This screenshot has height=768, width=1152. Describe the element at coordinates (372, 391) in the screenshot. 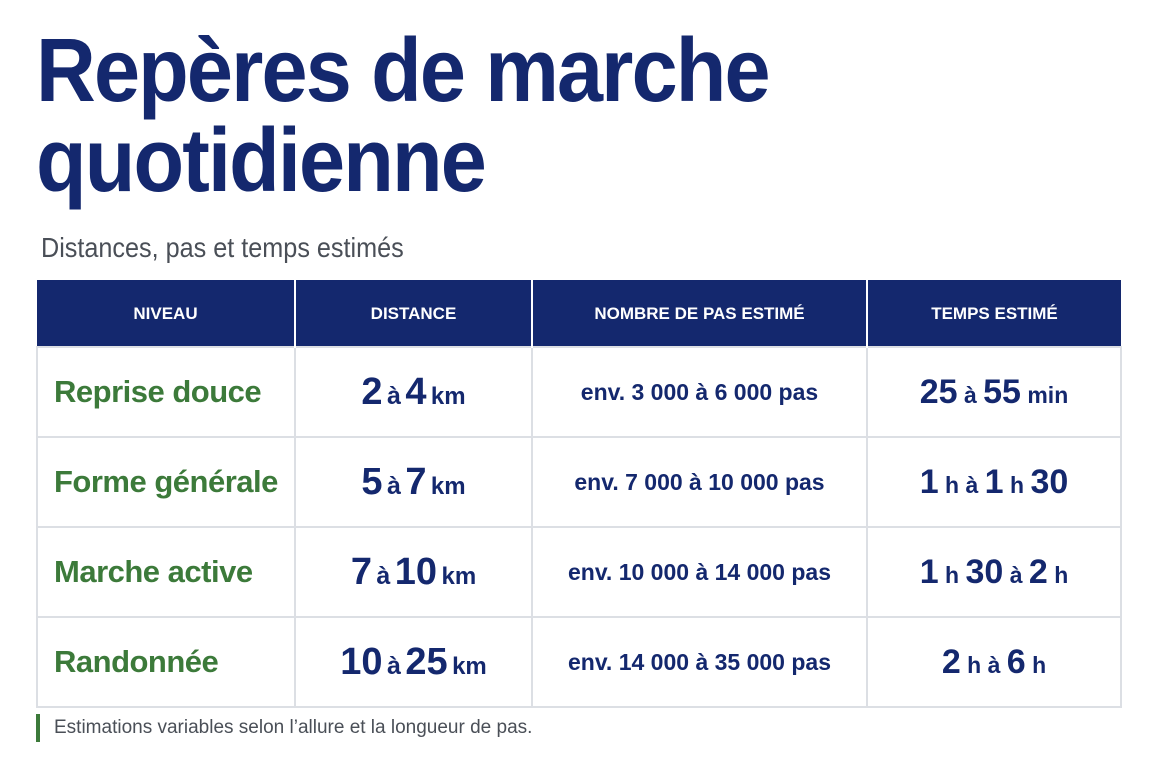

I see `distance-min: 2` at that location.